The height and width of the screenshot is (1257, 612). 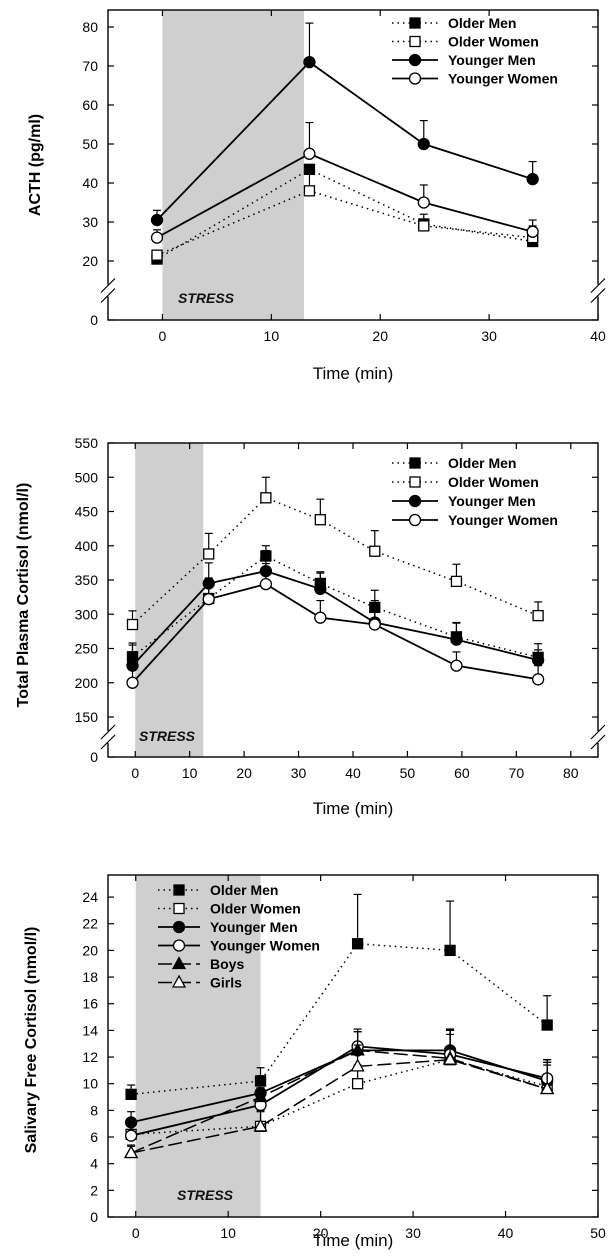 What do you see at coordinates (94, 1190) in the screenshot?
I see `y-tick-label: 2` at bounding box center [94, 1190].